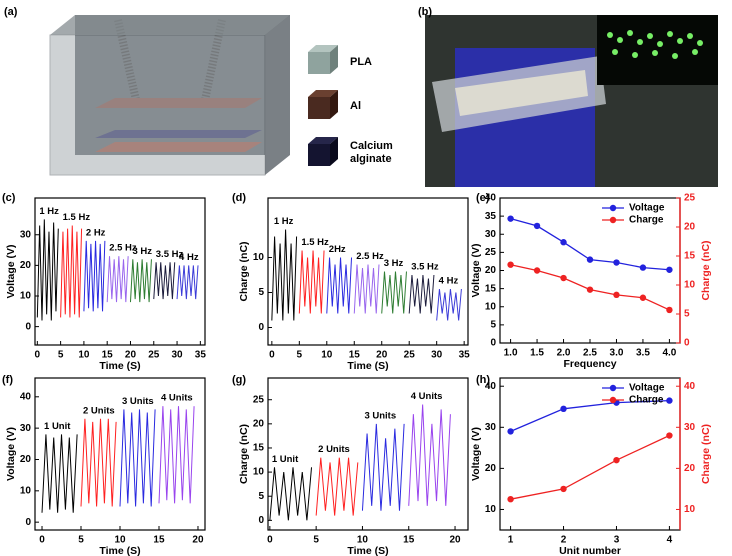 This screenshot has width=732, height=556. I want to click on y2-tick-label: 5, so click(687, 314).